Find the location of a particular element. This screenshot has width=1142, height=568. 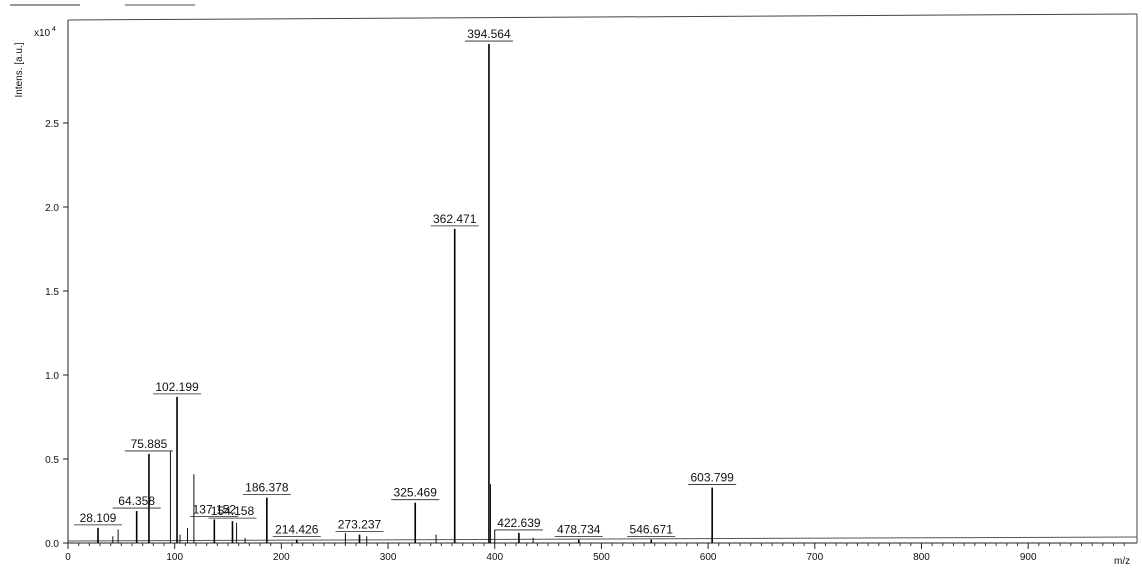

peak-label: 362.471 is located at coordinates (455, 219).